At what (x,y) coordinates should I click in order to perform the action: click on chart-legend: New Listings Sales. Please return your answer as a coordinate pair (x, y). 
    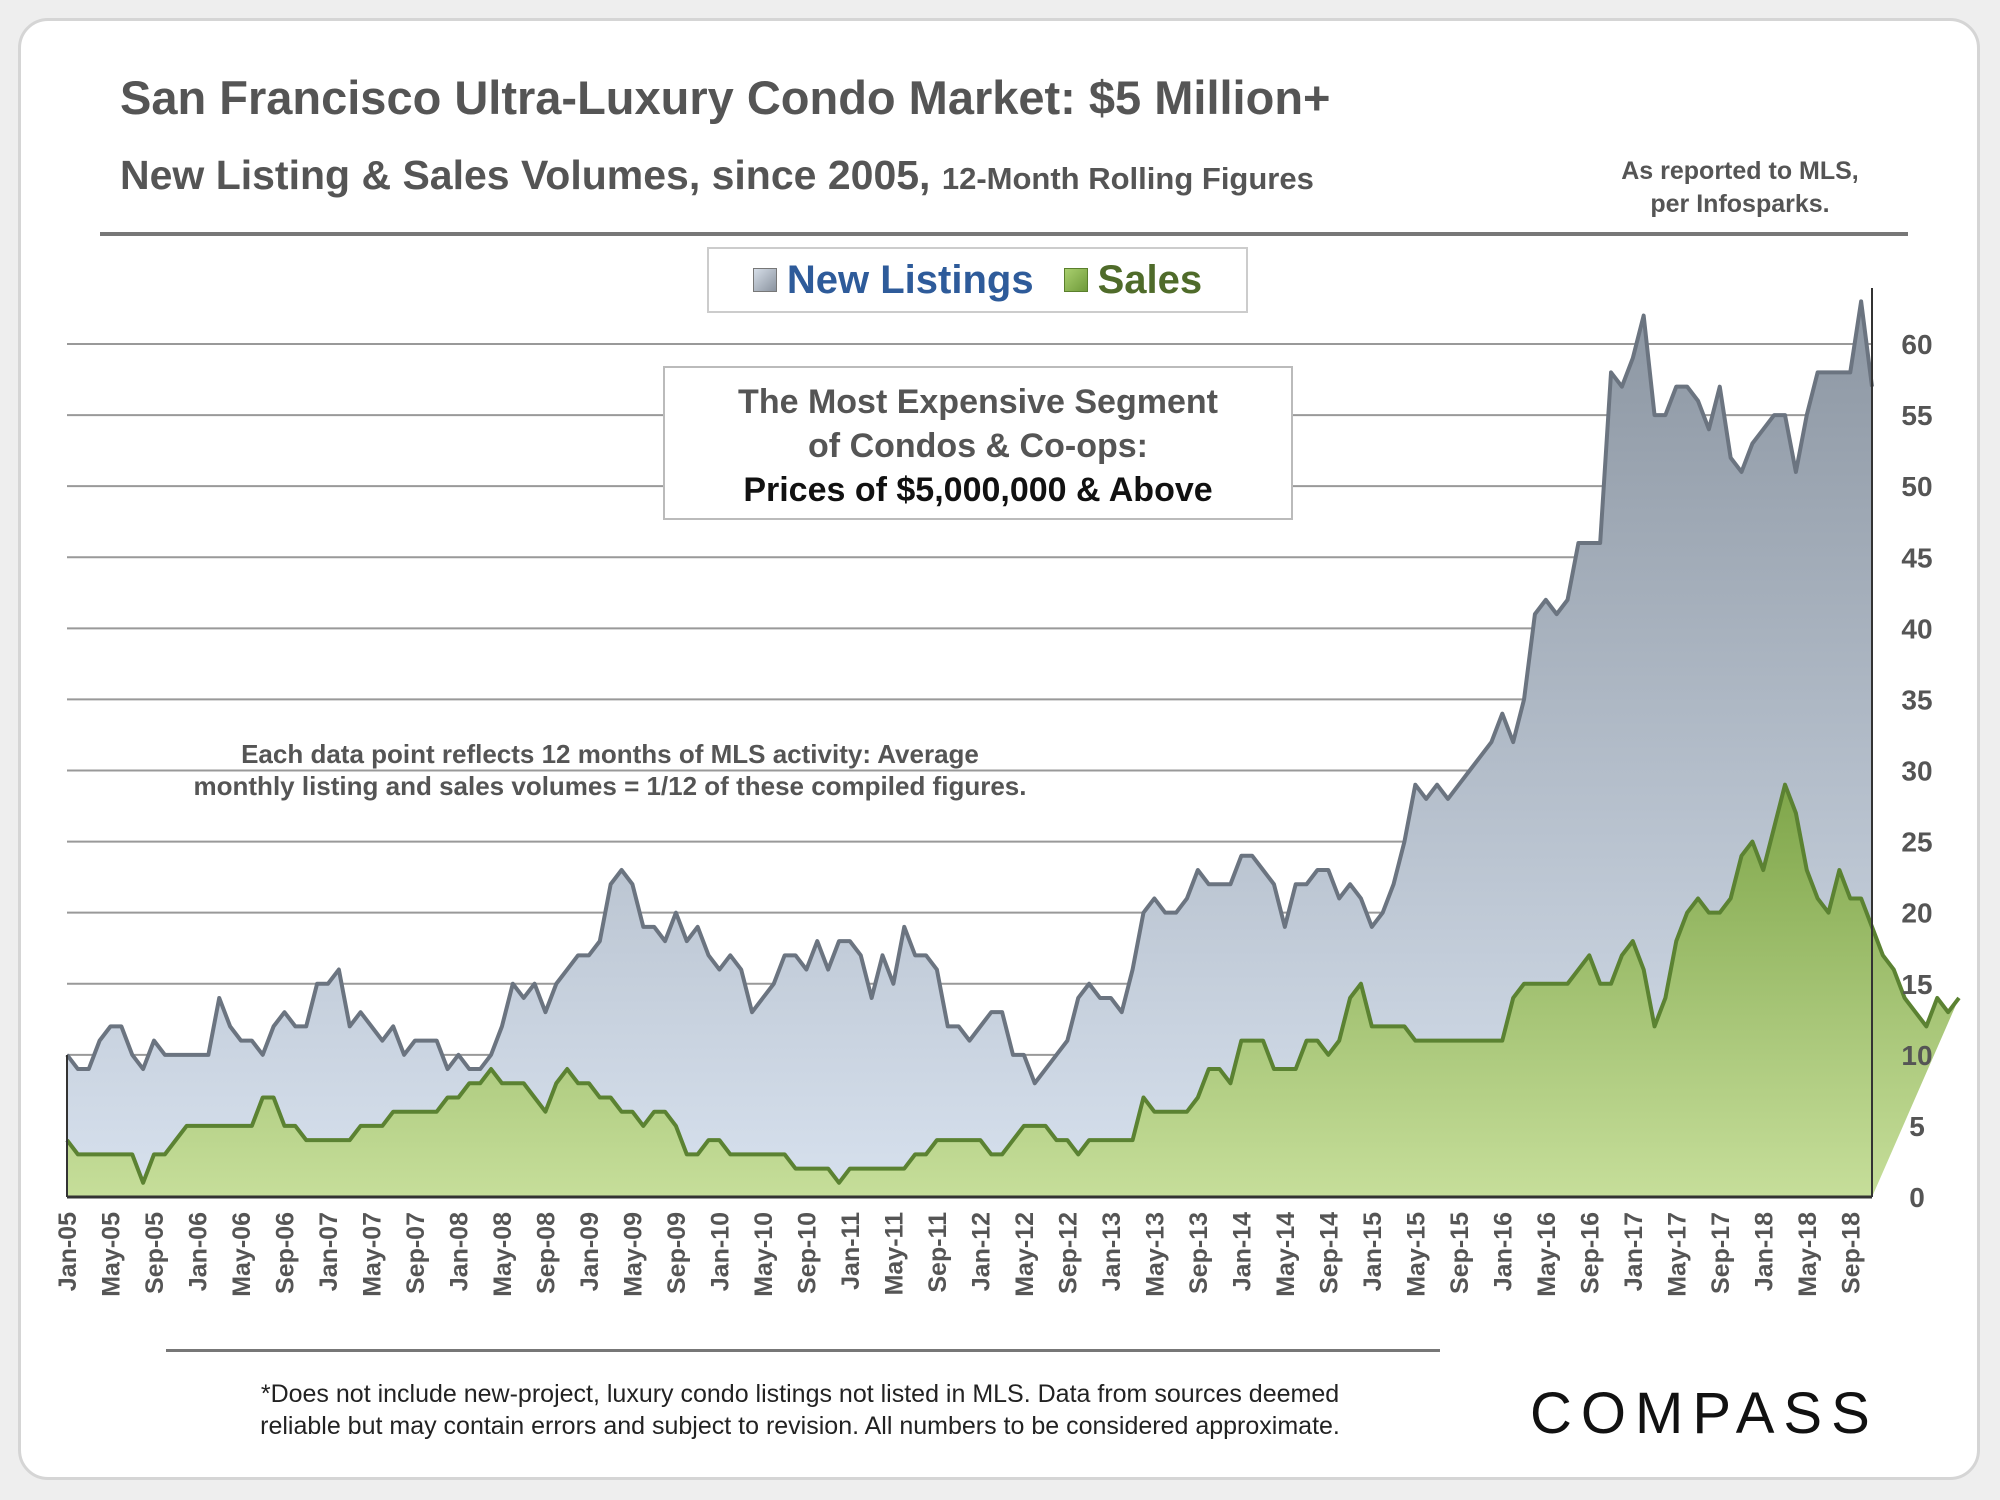
    Looking at the image, I should click on (977, 280).